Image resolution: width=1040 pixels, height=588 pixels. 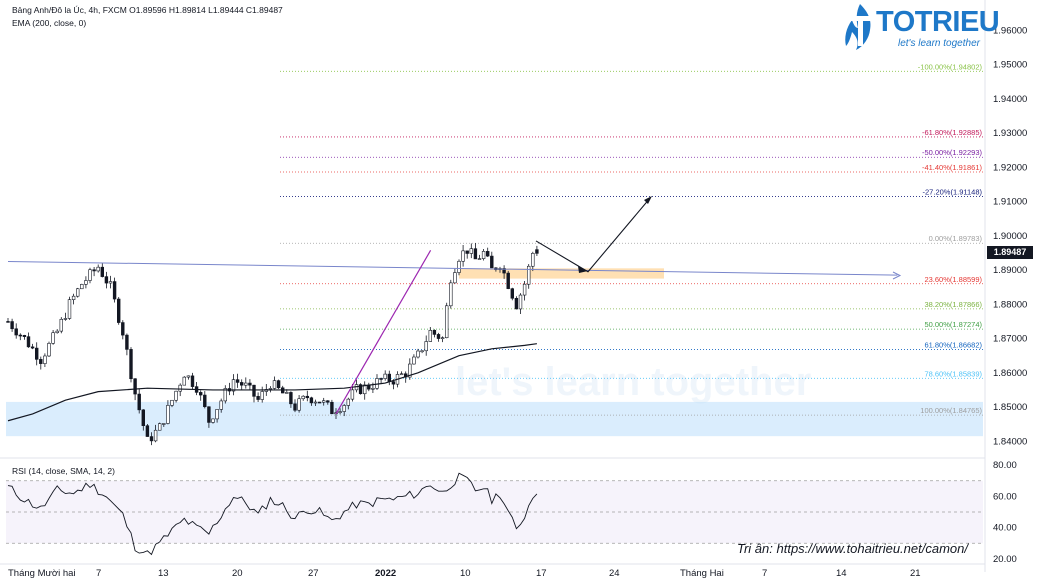 What do you see at coordinates (1010, 441) in the screenshot?
I see `price-axis-tick: 1.84000` at bounding box center [1010, 441].